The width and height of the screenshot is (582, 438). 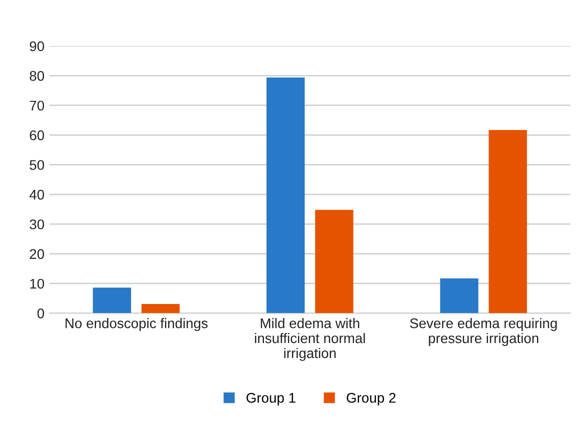 I want to click on y-tick-label: 50, so click(x=37, y=165).